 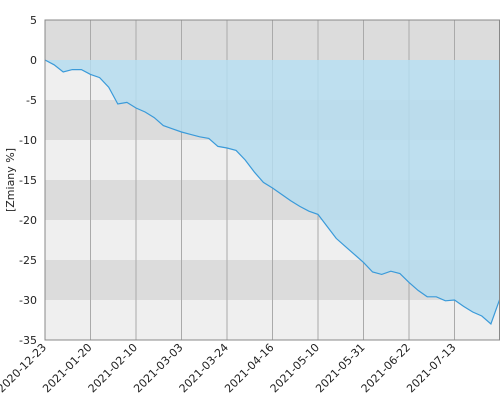 I want to click on y-tick-label: -30, so click(x=28, y=300).